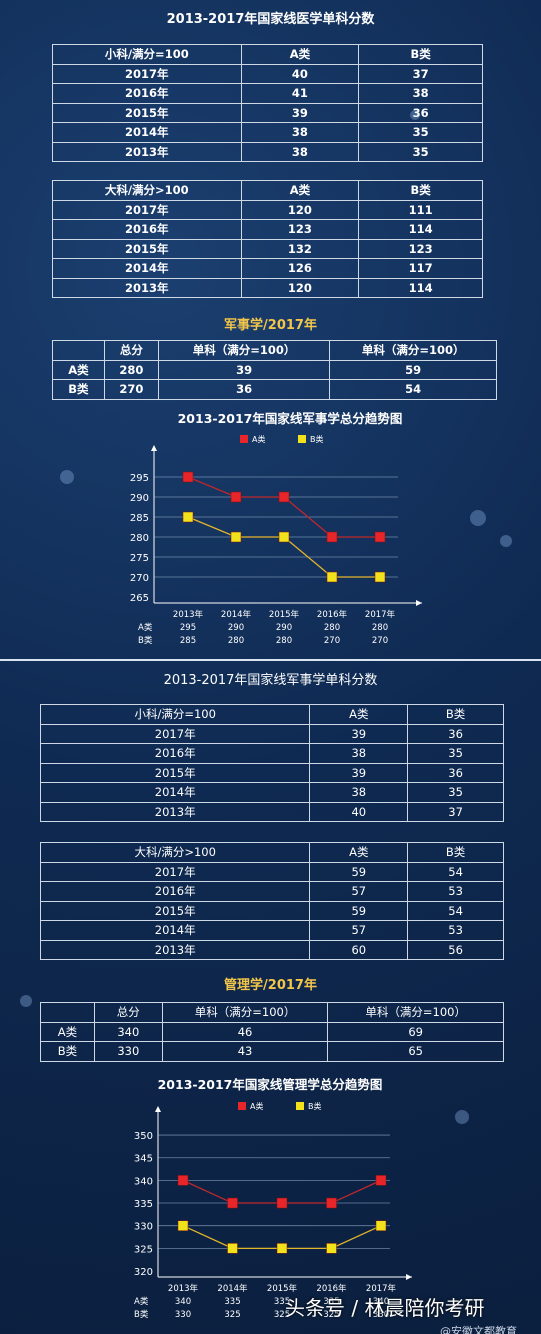  Describe the element at coordinates (131, 369) in the screenshot. I see `cell: 280` at that location.